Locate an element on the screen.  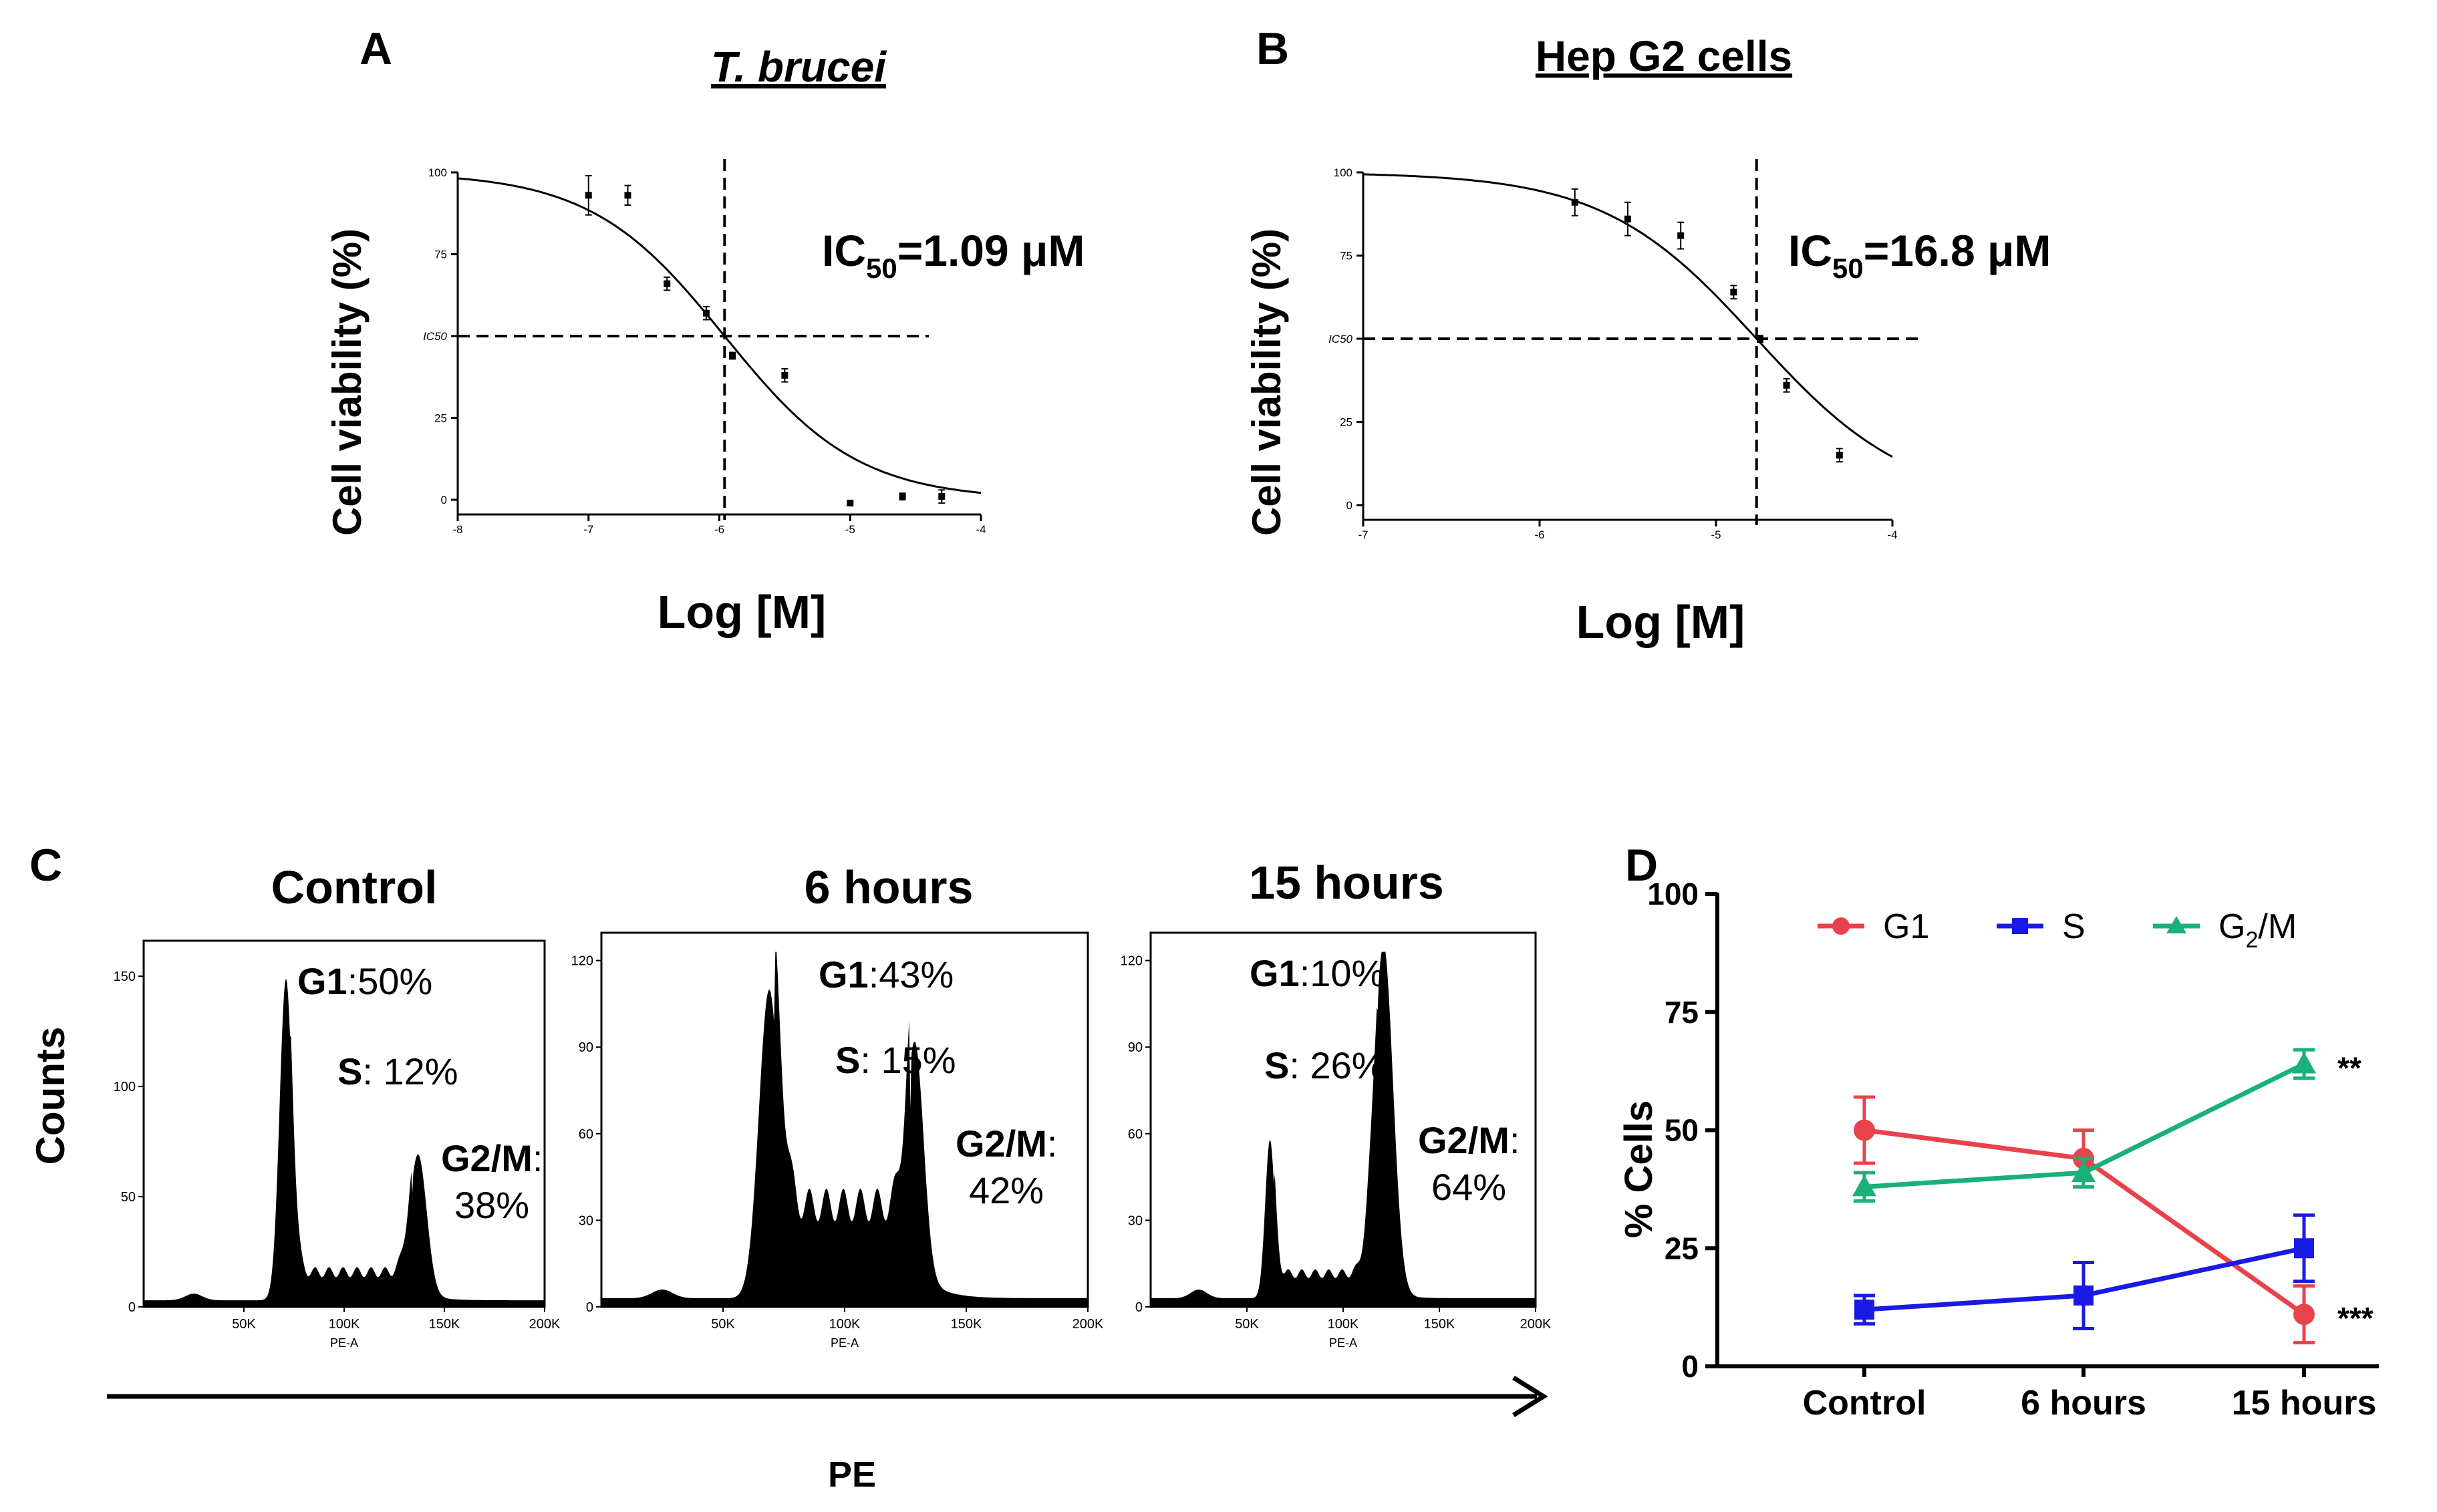
legend: G1 S G2/M is located at coordinates (2057, 930).